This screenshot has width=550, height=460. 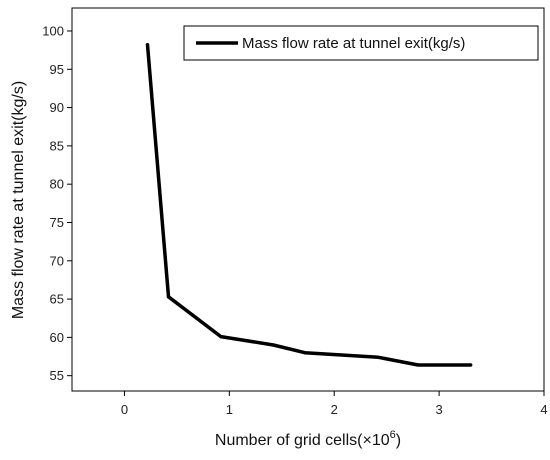 What do you see at coordinates (57, 260) in the screenshot?
I see `y-tick-label: 70` at bounding box center [57, 260].